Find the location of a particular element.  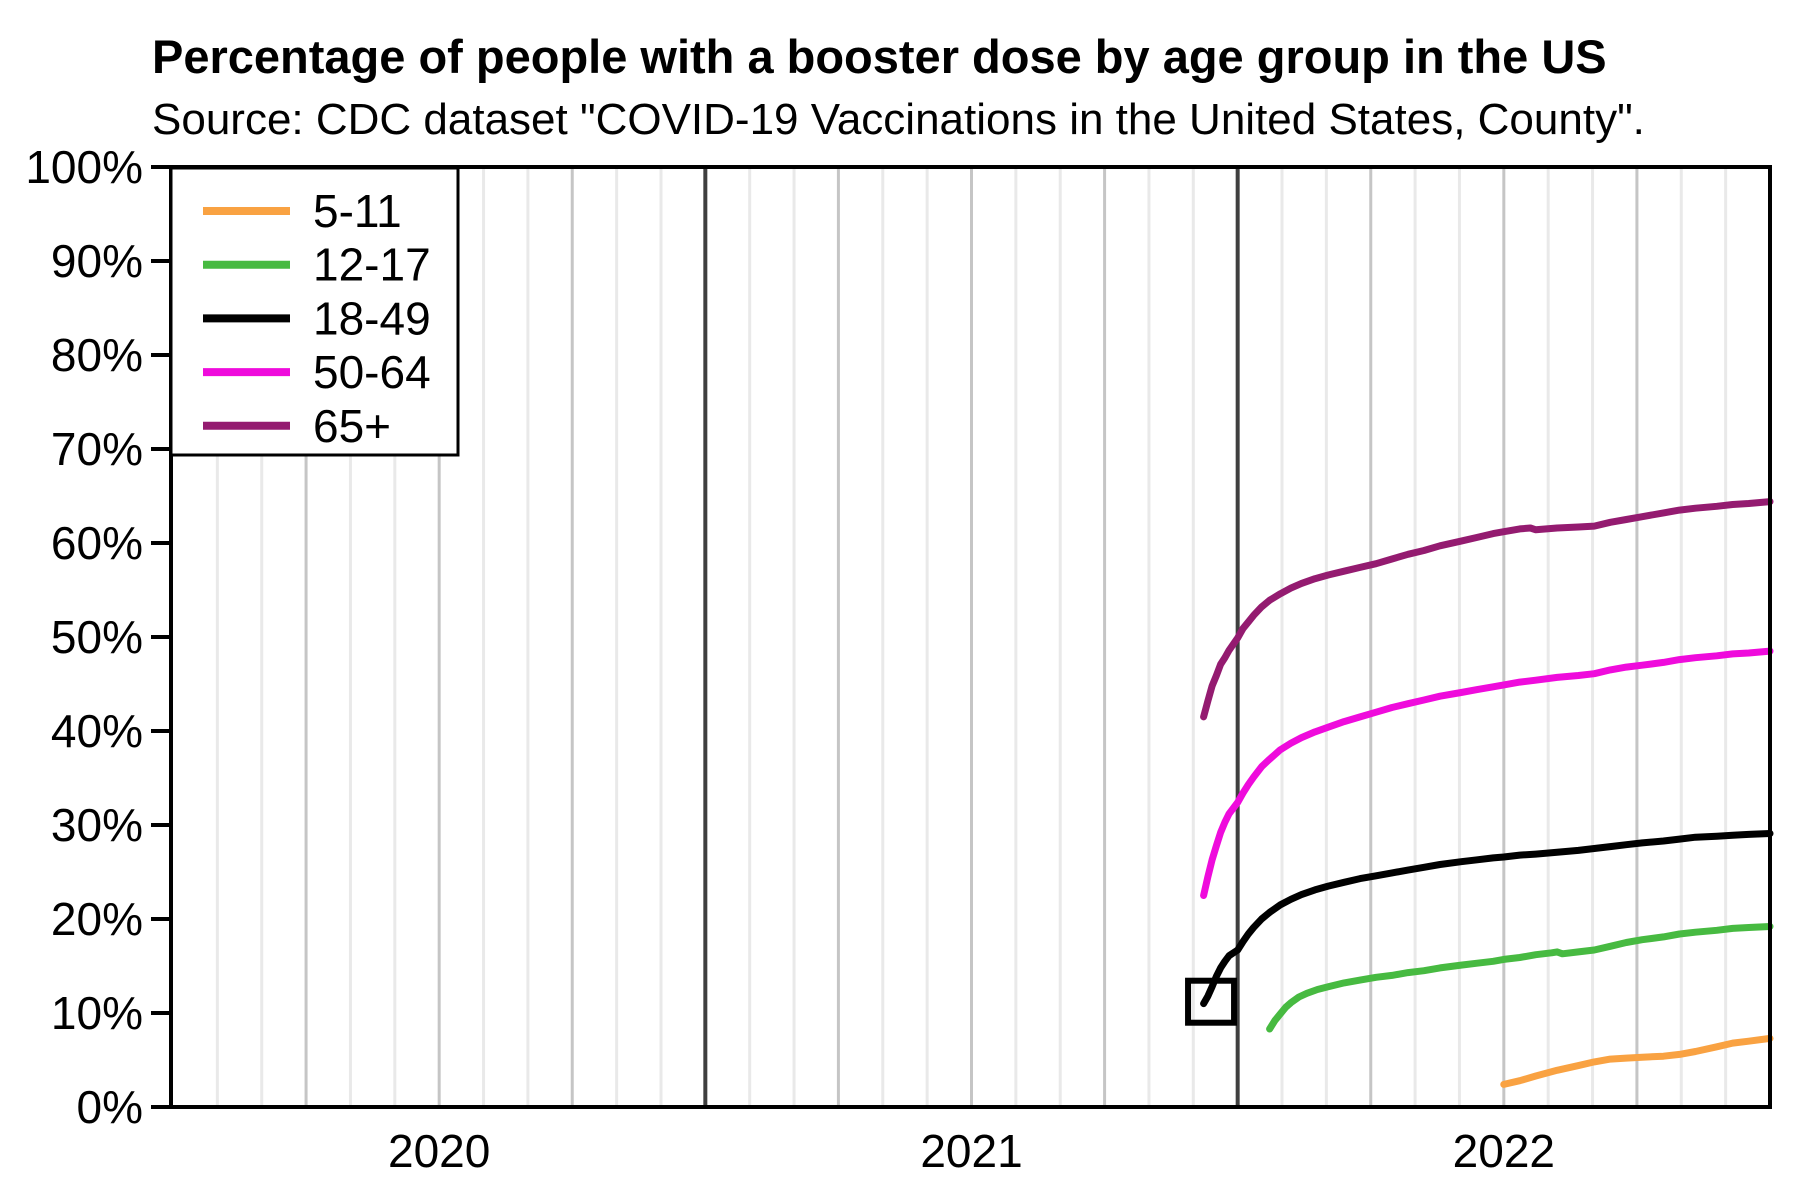

y-tick-label: 10% is located at coordinates (97, 1013).